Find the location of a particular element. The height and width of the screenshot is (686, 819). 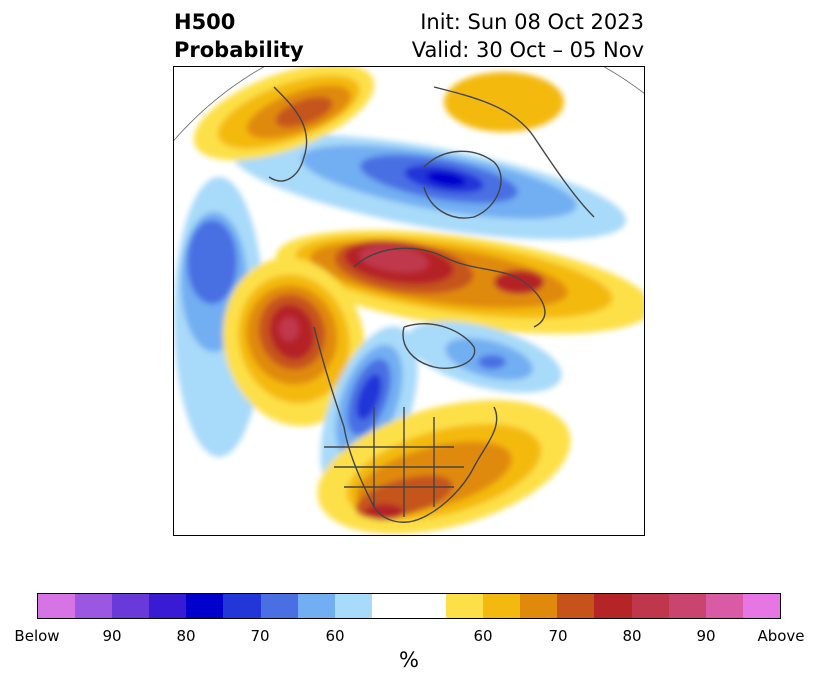

colorbar-tick: Below is located at coordinates (37, 636).